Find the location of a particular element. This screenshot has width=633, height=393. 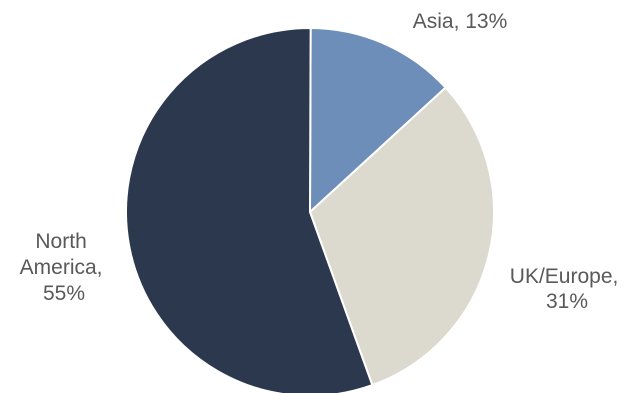

slice-label-north-america-line-1: North is located at coordinates (60, 241).